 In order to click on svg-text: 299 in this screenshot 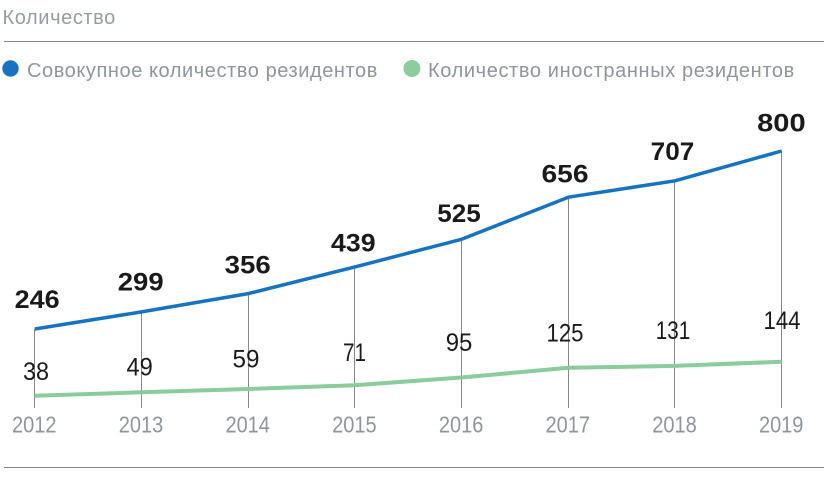, I will do `click(141, 283)`.